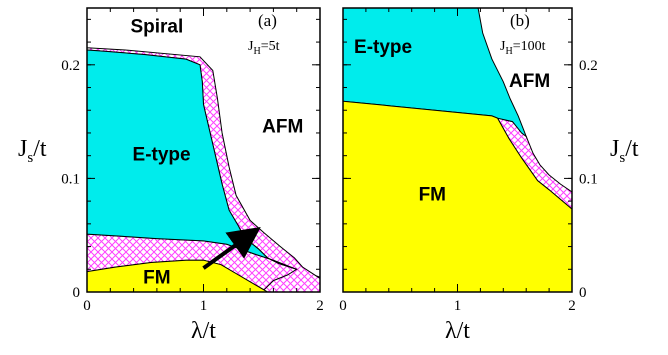  I want to click on jh-parameter-label: JH=5t, so click(264, 48).